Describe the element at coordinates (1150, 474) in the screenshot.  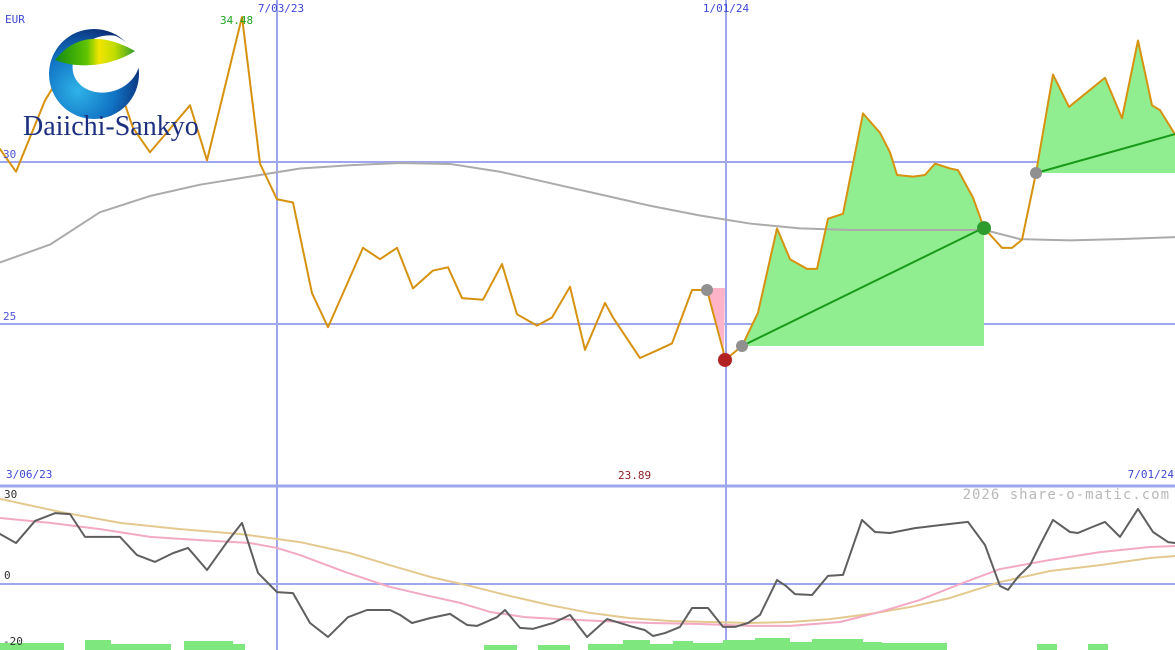
I see `bottom-date-end: 7/01/24` at that location.